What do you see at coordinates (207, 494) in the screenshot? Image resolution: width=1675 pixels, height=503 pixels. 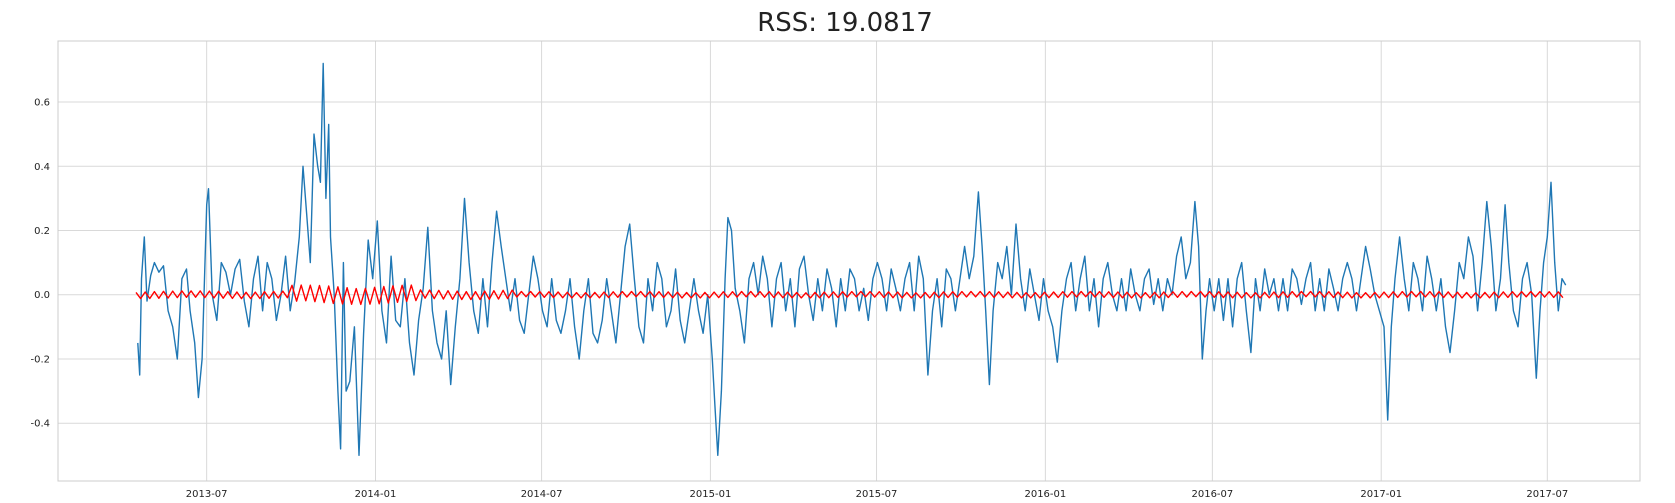 I see `x-tick-label: 2013-07` at bounding box center [207, 494].